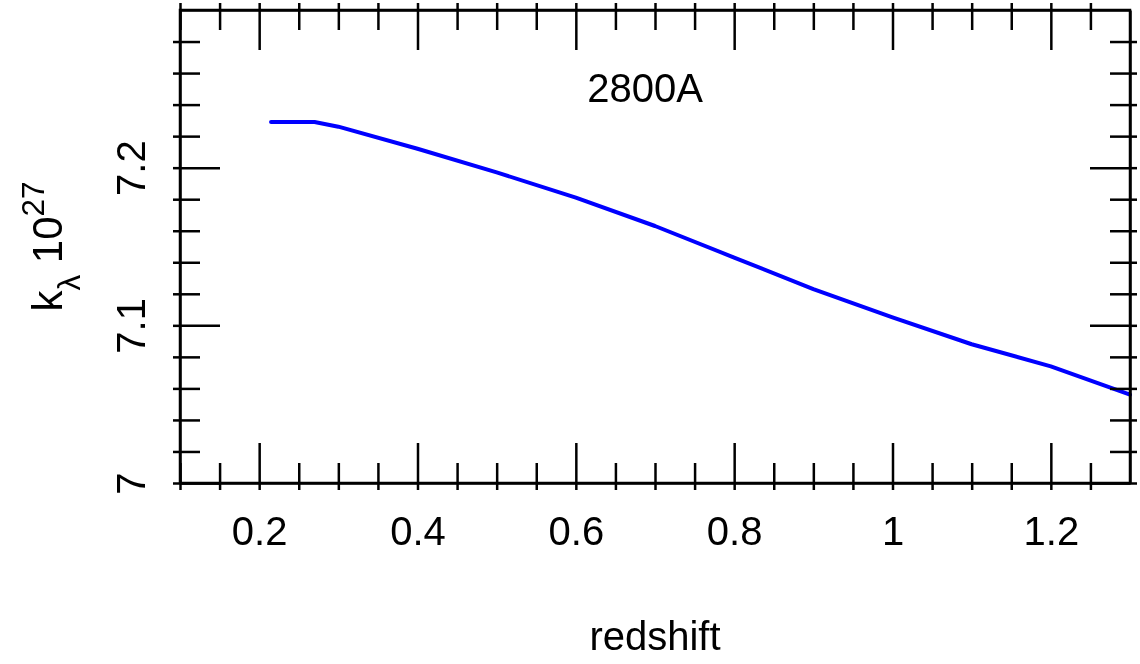 This screenshot has width=1140, height=664. Describe the element at coordinates (259, 531) in the screenshot. I see `x-tick-label: 0.2` at that location.